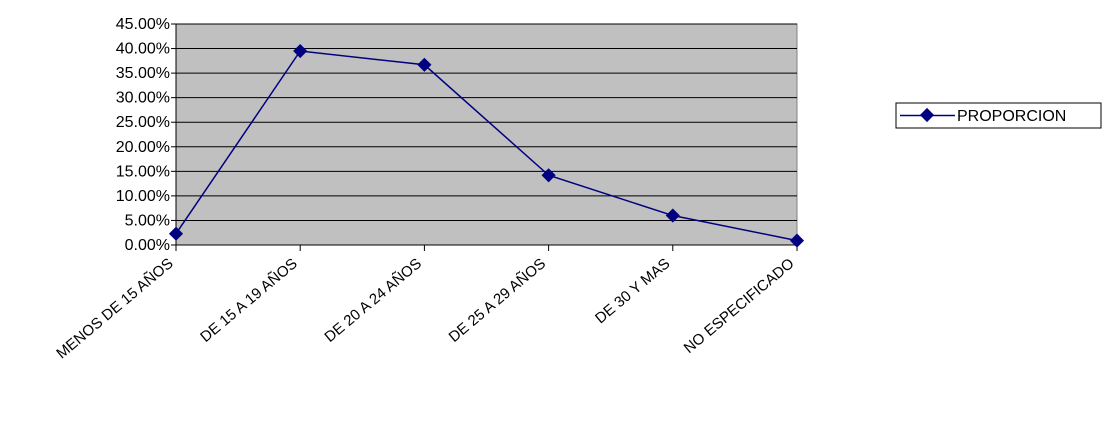  I want to click on y-tick-label: 0.00%, so click(147, 245).